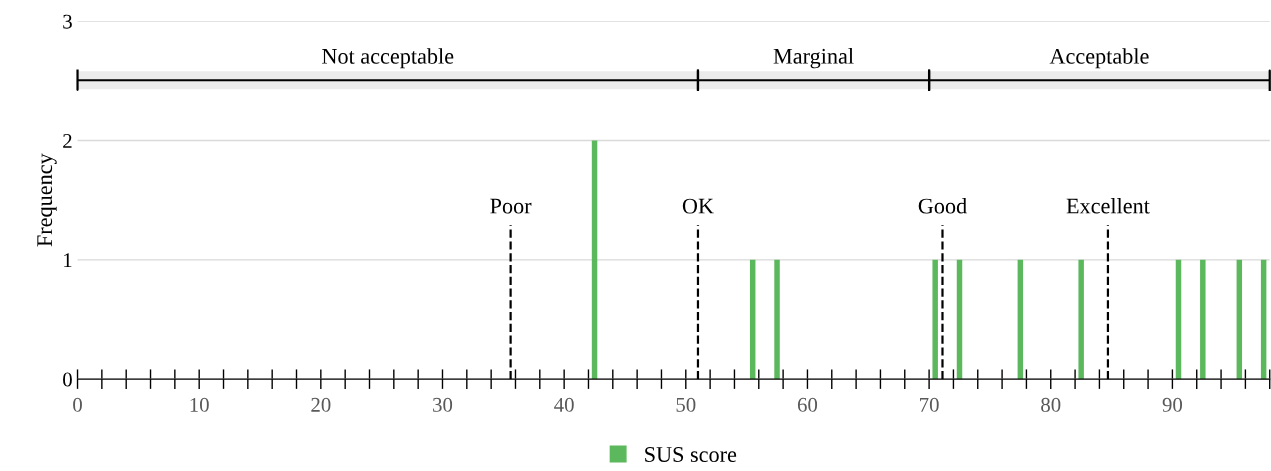 The image size is (1271, 471). I want to click on band-label: Marginal, so click(813, 58).